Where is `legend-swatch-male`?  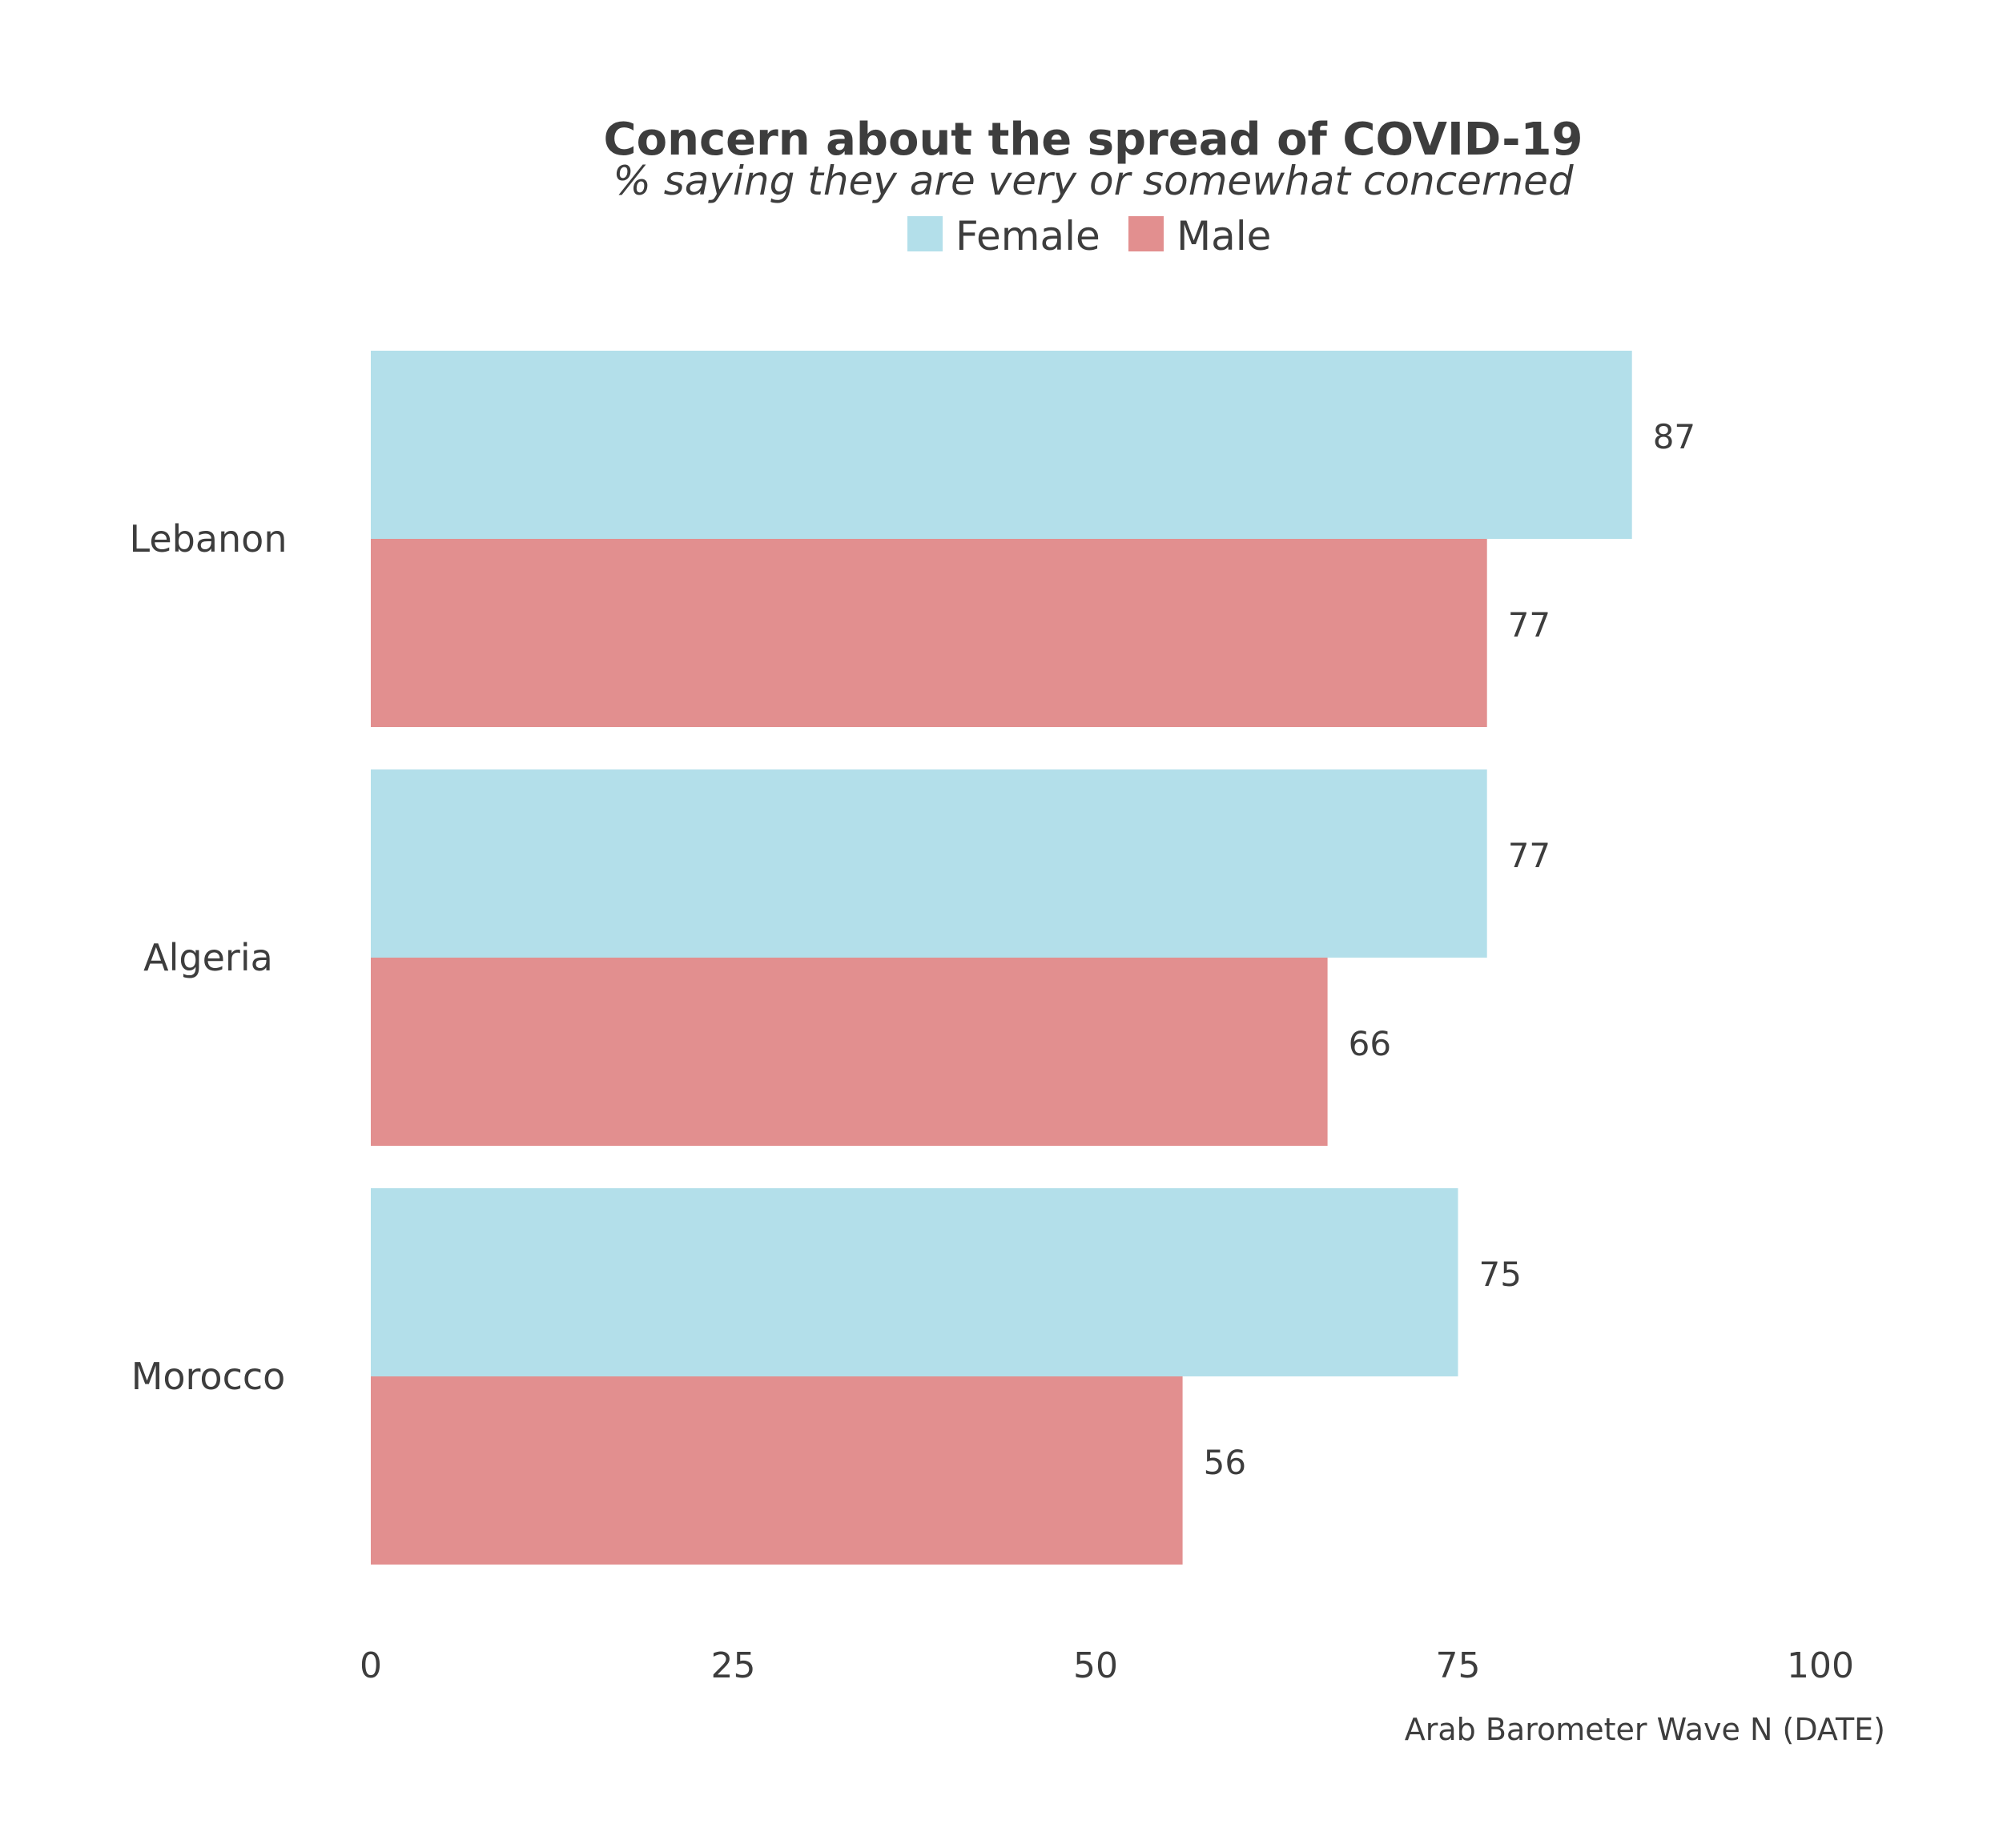 legend-swatch-male is located at coordinates (1146, 234).